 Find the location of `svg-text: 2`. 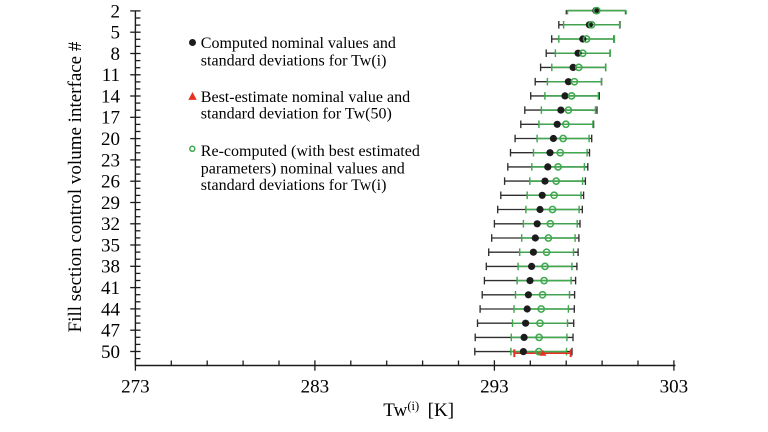

svg-text: 2 is located at coordinates (116, 11).